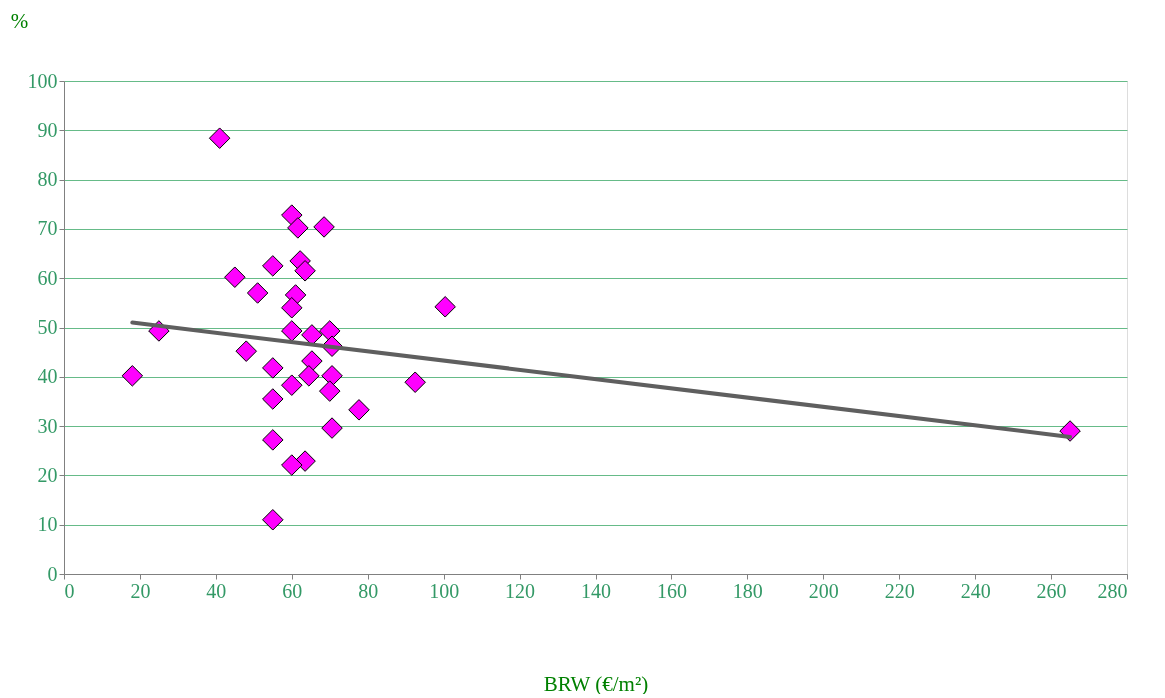 The width and height of the screenshot is (1165, 698). I want to click on y-tick-label: 10, so click(47, 524).